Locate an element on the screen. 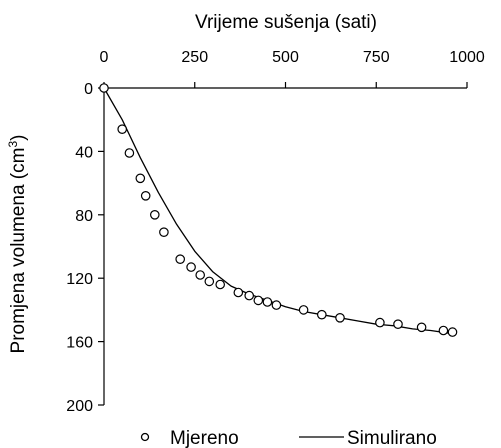  x-tick-label: 750 is located at coordinates (376, 57).